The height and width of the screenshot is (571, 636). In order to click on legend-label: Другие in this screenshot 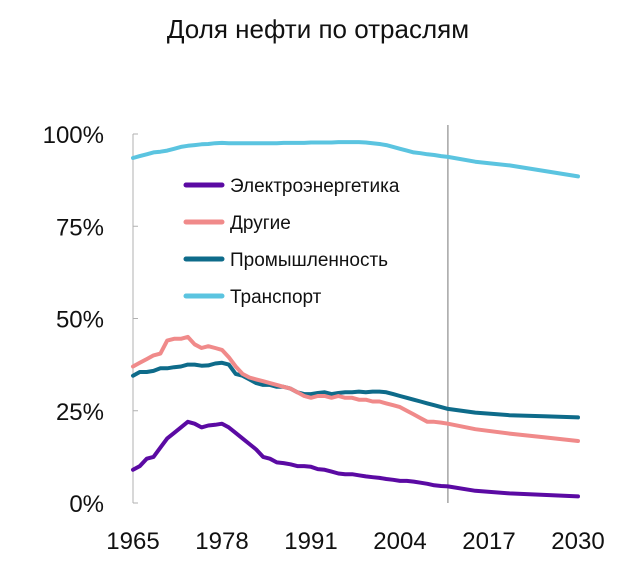, I will do `click(260, 223)`.